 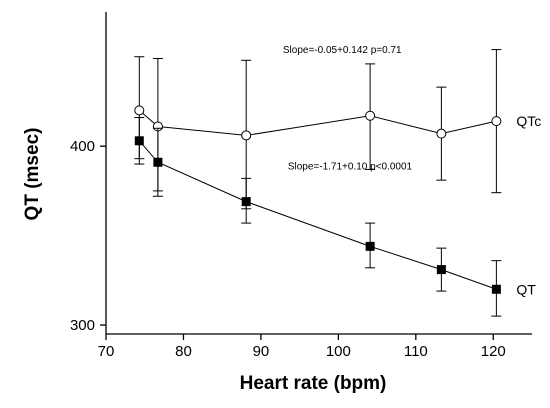 I want to click on y-tick-label-300: 300, so click(x=82, y=325).